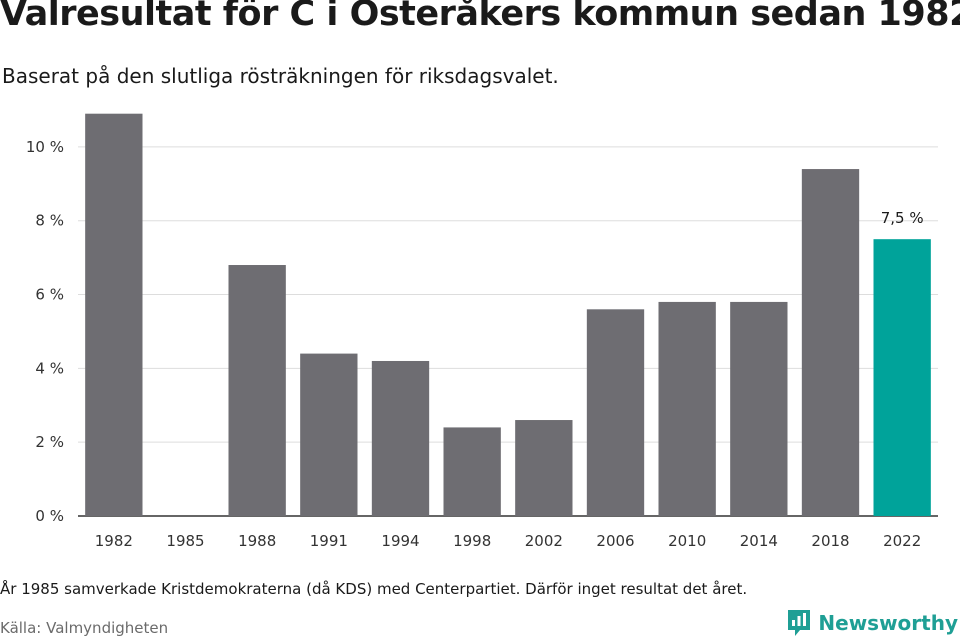  Describe the element at coordinates (185, 541) in the screenshot. I see `x-tick-label-1985: 1985` at that location.